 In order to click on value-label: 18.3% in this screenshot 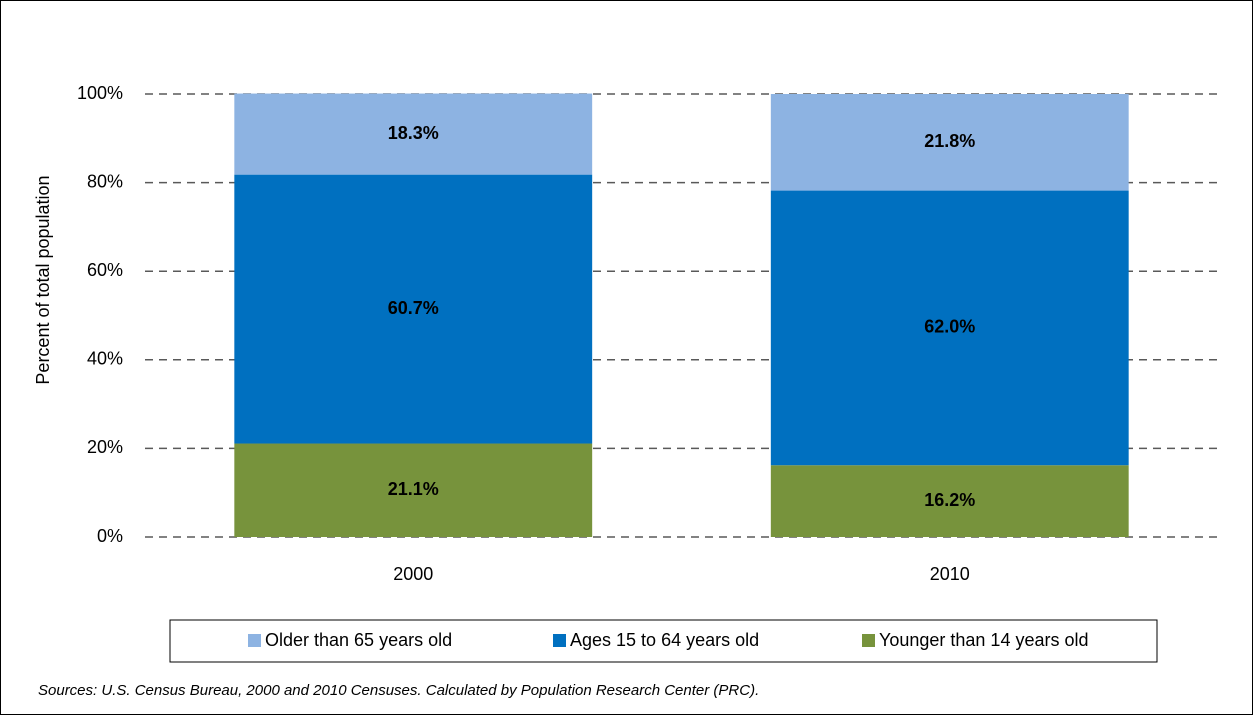, I will do `click(413, 133)`.